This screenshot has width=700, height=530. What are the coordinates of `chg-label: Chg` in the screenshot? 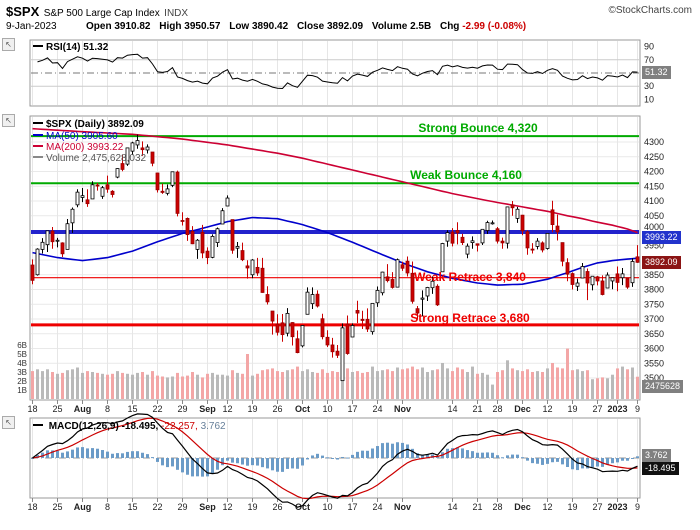 It's located at (449, 26).